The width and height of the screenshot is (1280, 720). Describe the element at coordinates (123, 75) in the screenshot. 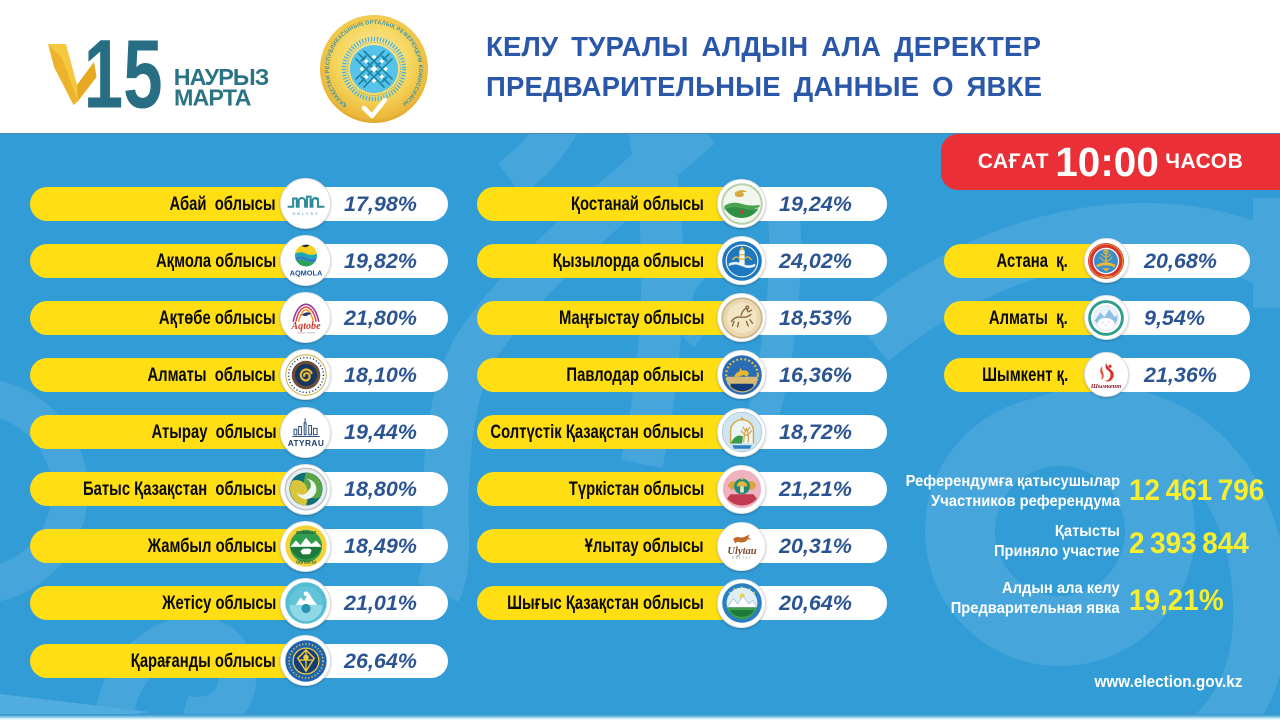

I see `svg-text: 15` at that location.